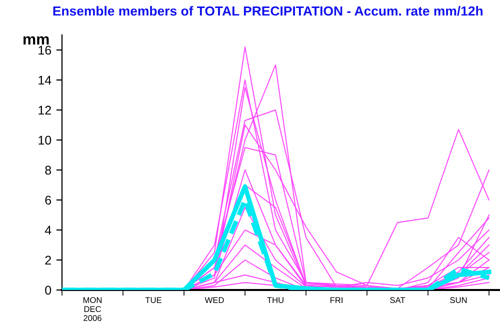 The width and height of the screenshot is (500, 324). Describe the element at coordinates (45, 80) in the screenshot. I see `y-tick-label: 14` at that location.